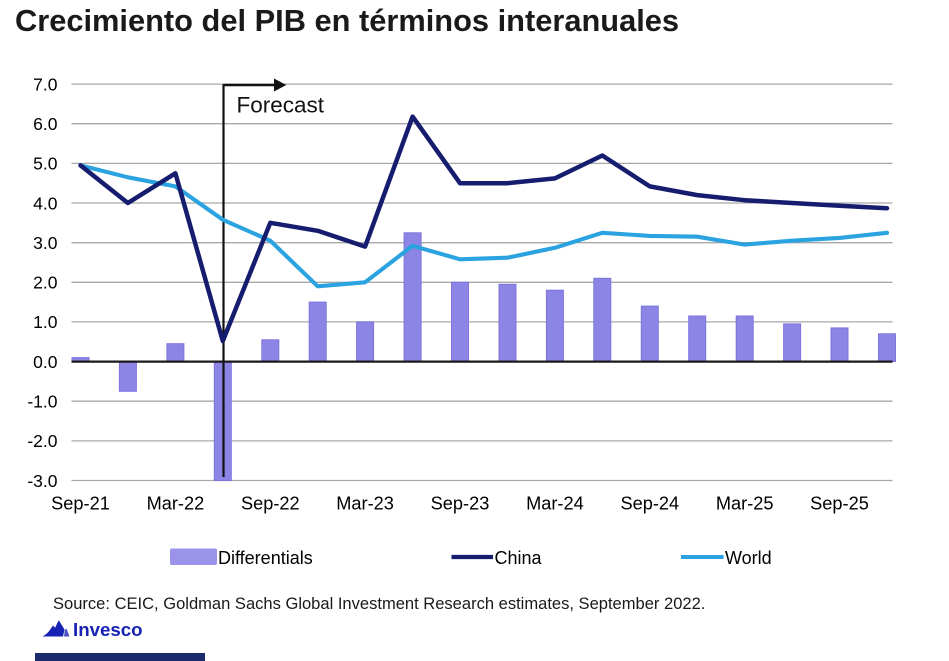  What do you see at coordinates (45, 164) in the screenshot?
I see `svg-text: 5.0` at bounding box center [45, 164].